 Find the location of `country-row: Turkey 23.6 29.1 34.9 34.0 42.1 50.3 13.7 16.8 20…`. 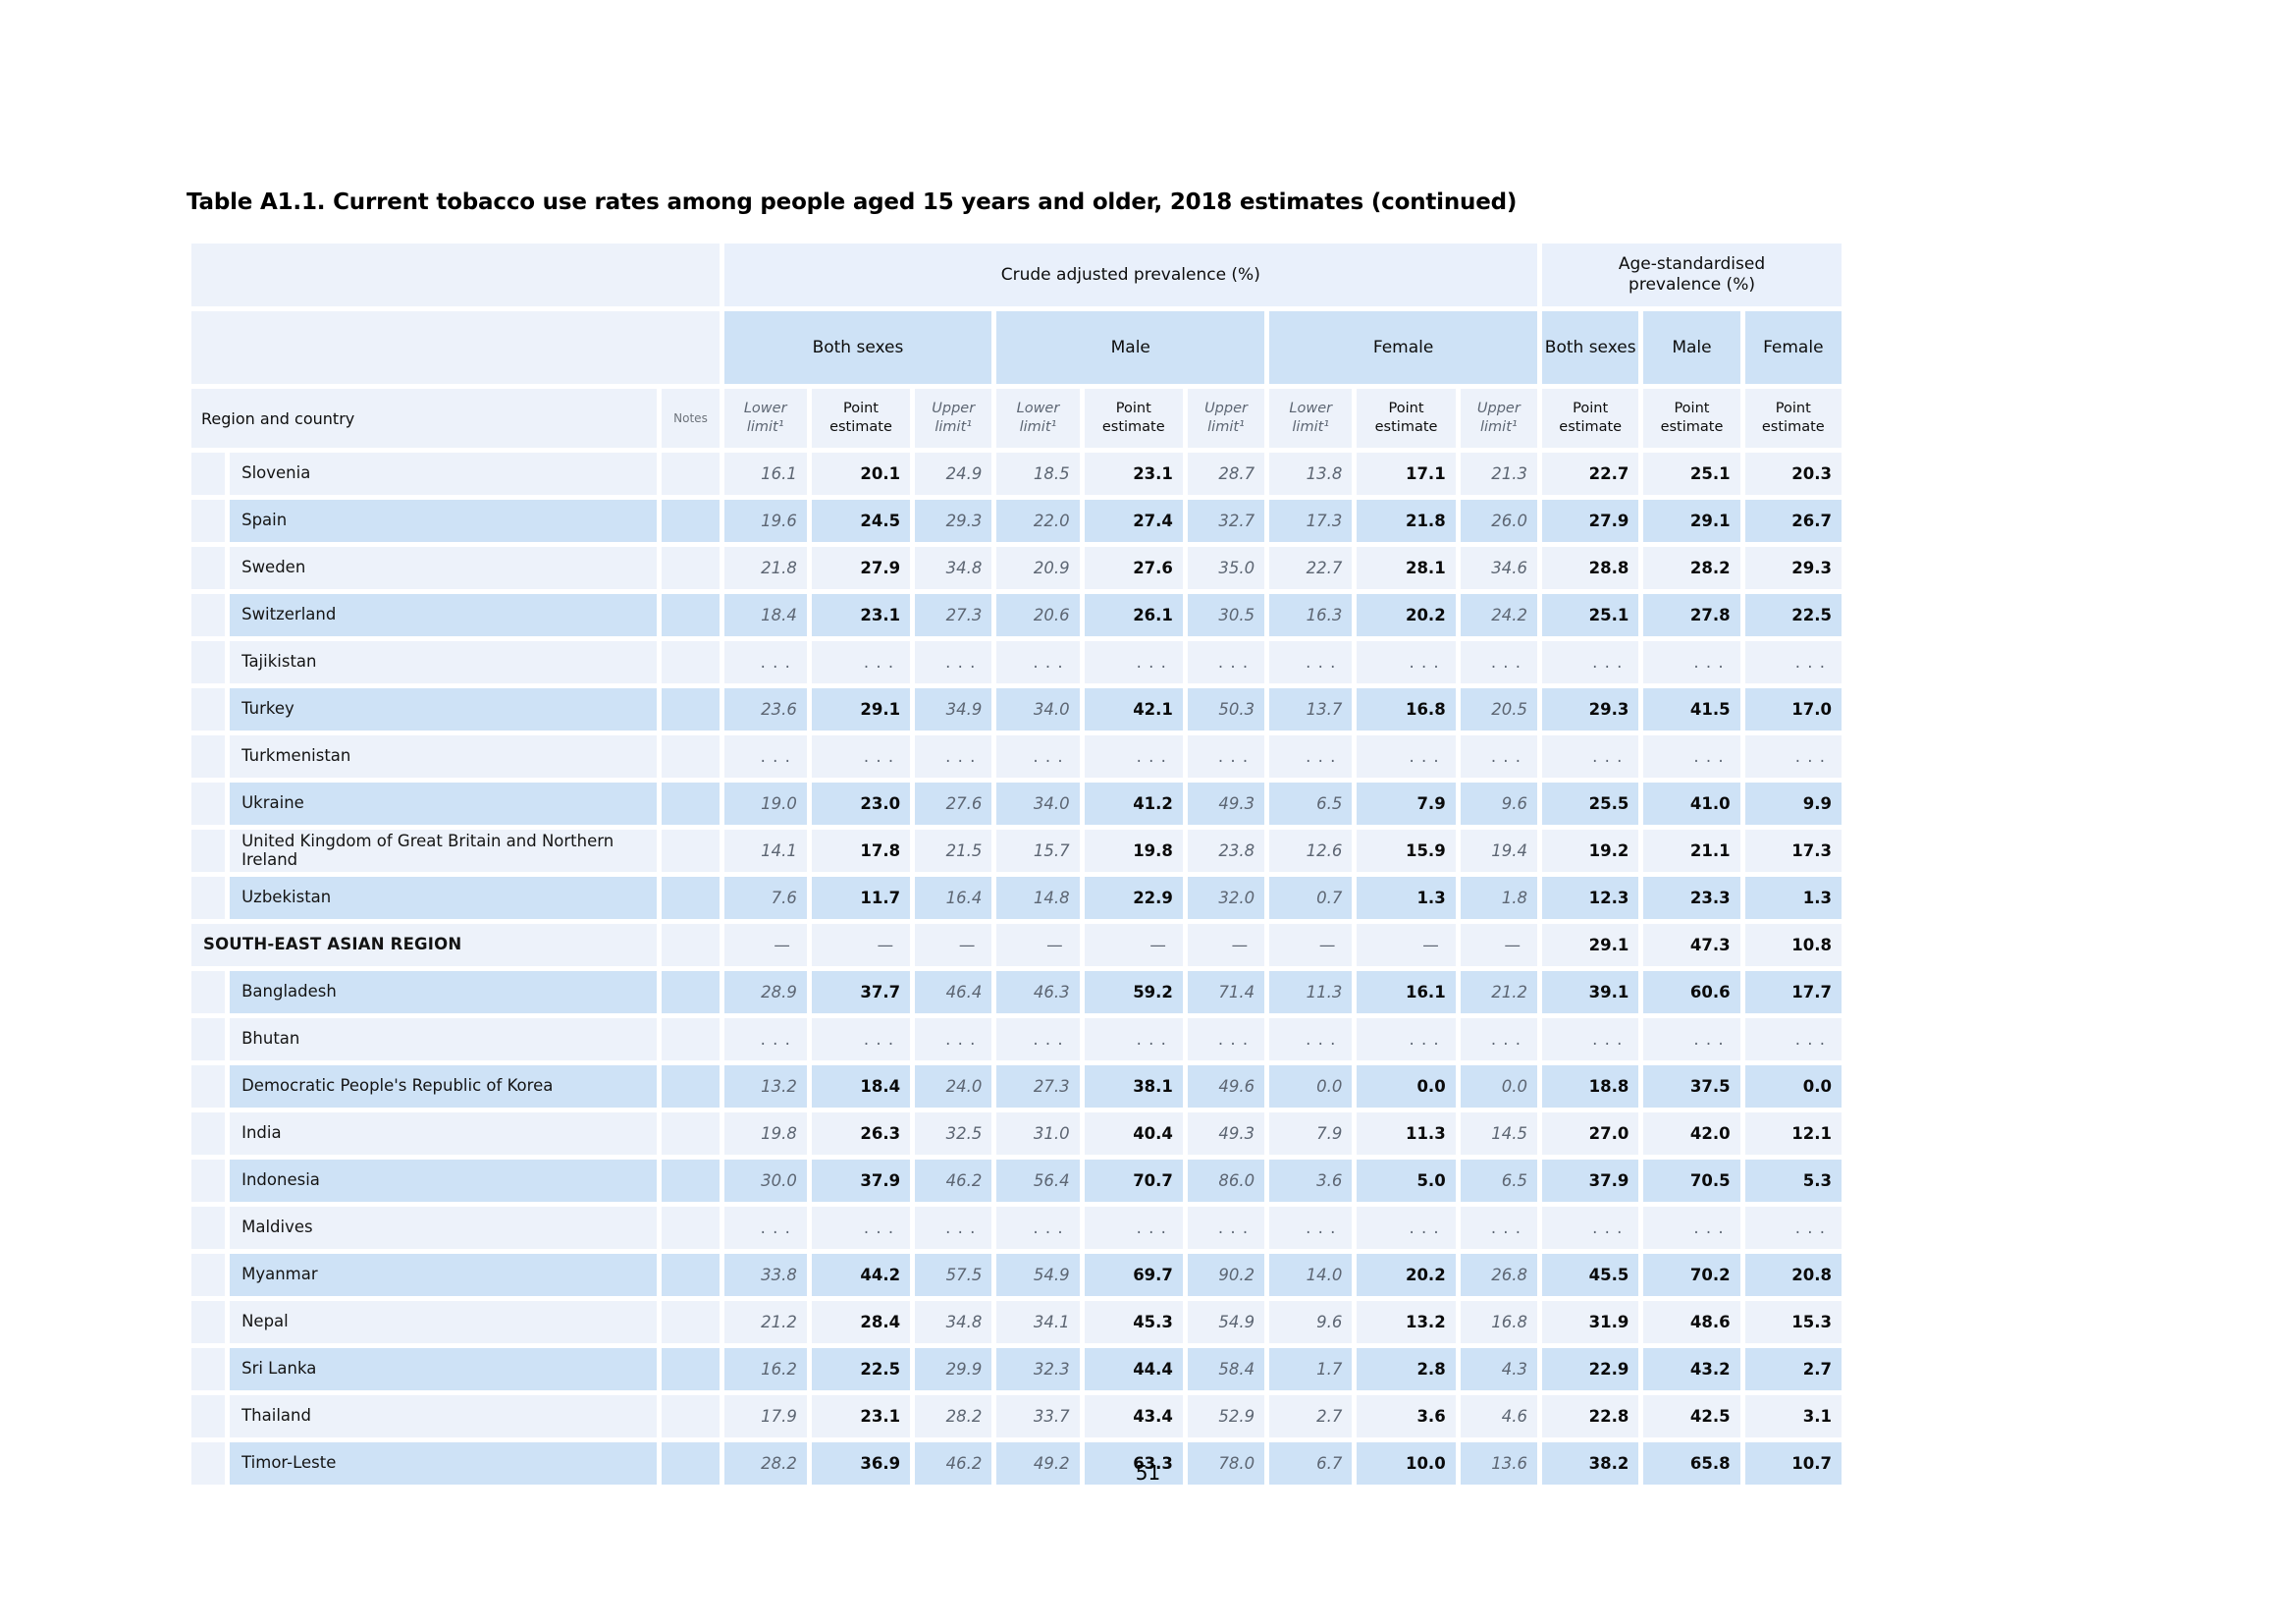

country-row: Turkey 23.6 29.1 34.9 34.0 42.1 50.3 13.7 16.8 20… is located at coordinates (1016, 709).